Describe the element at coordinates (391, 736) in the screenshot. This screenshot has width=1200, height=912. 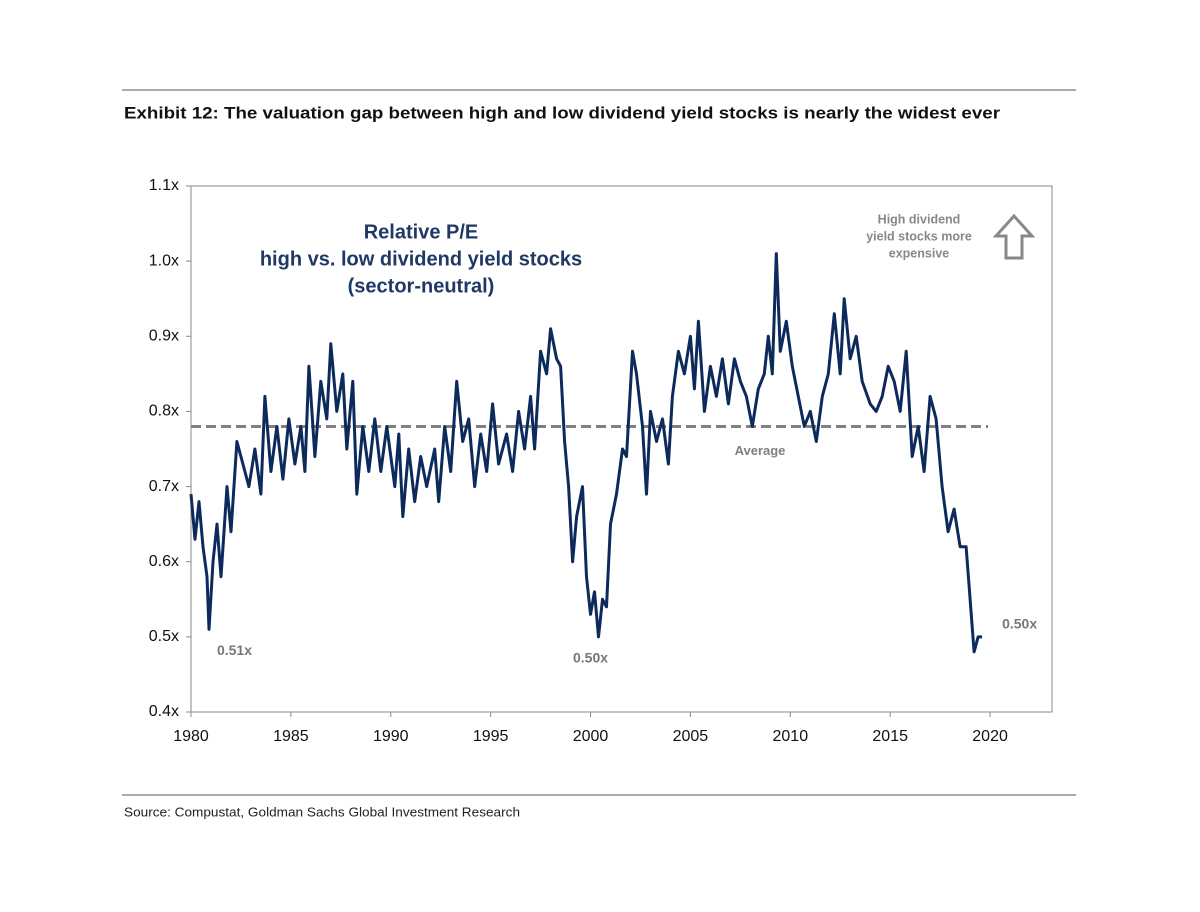
I see `x-tick-label: 1990` at that location.